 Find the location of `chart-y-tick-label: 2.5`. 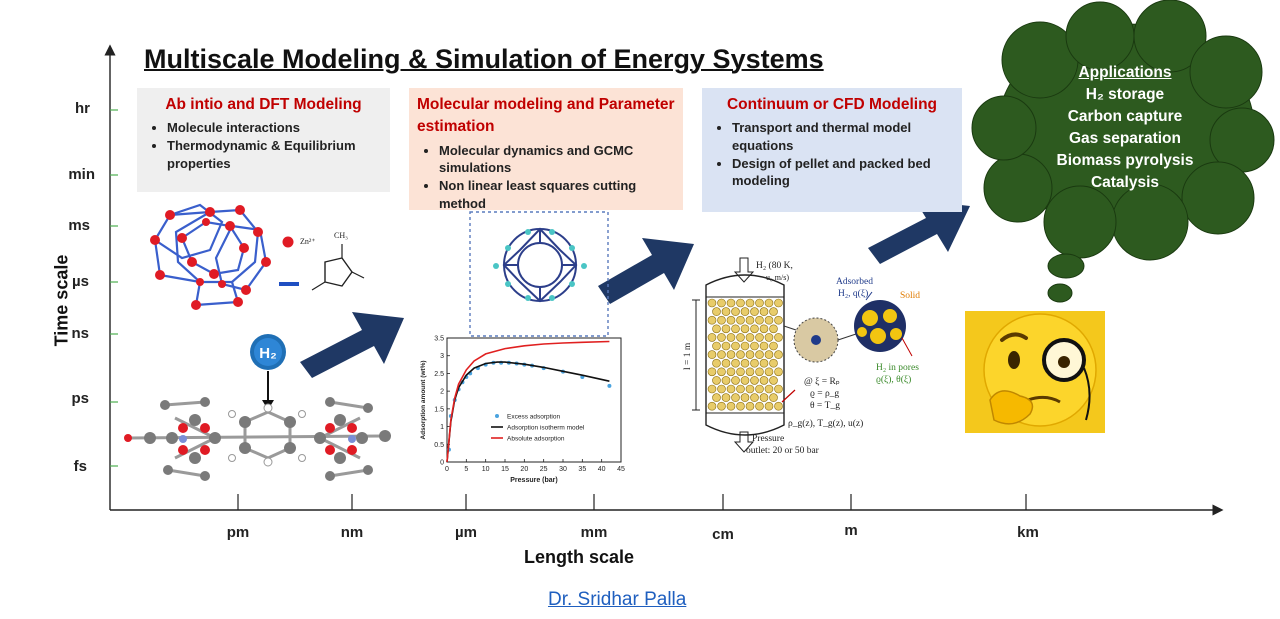

chart-y-tick-label: 2.5 is located at coordinates (439, 374).